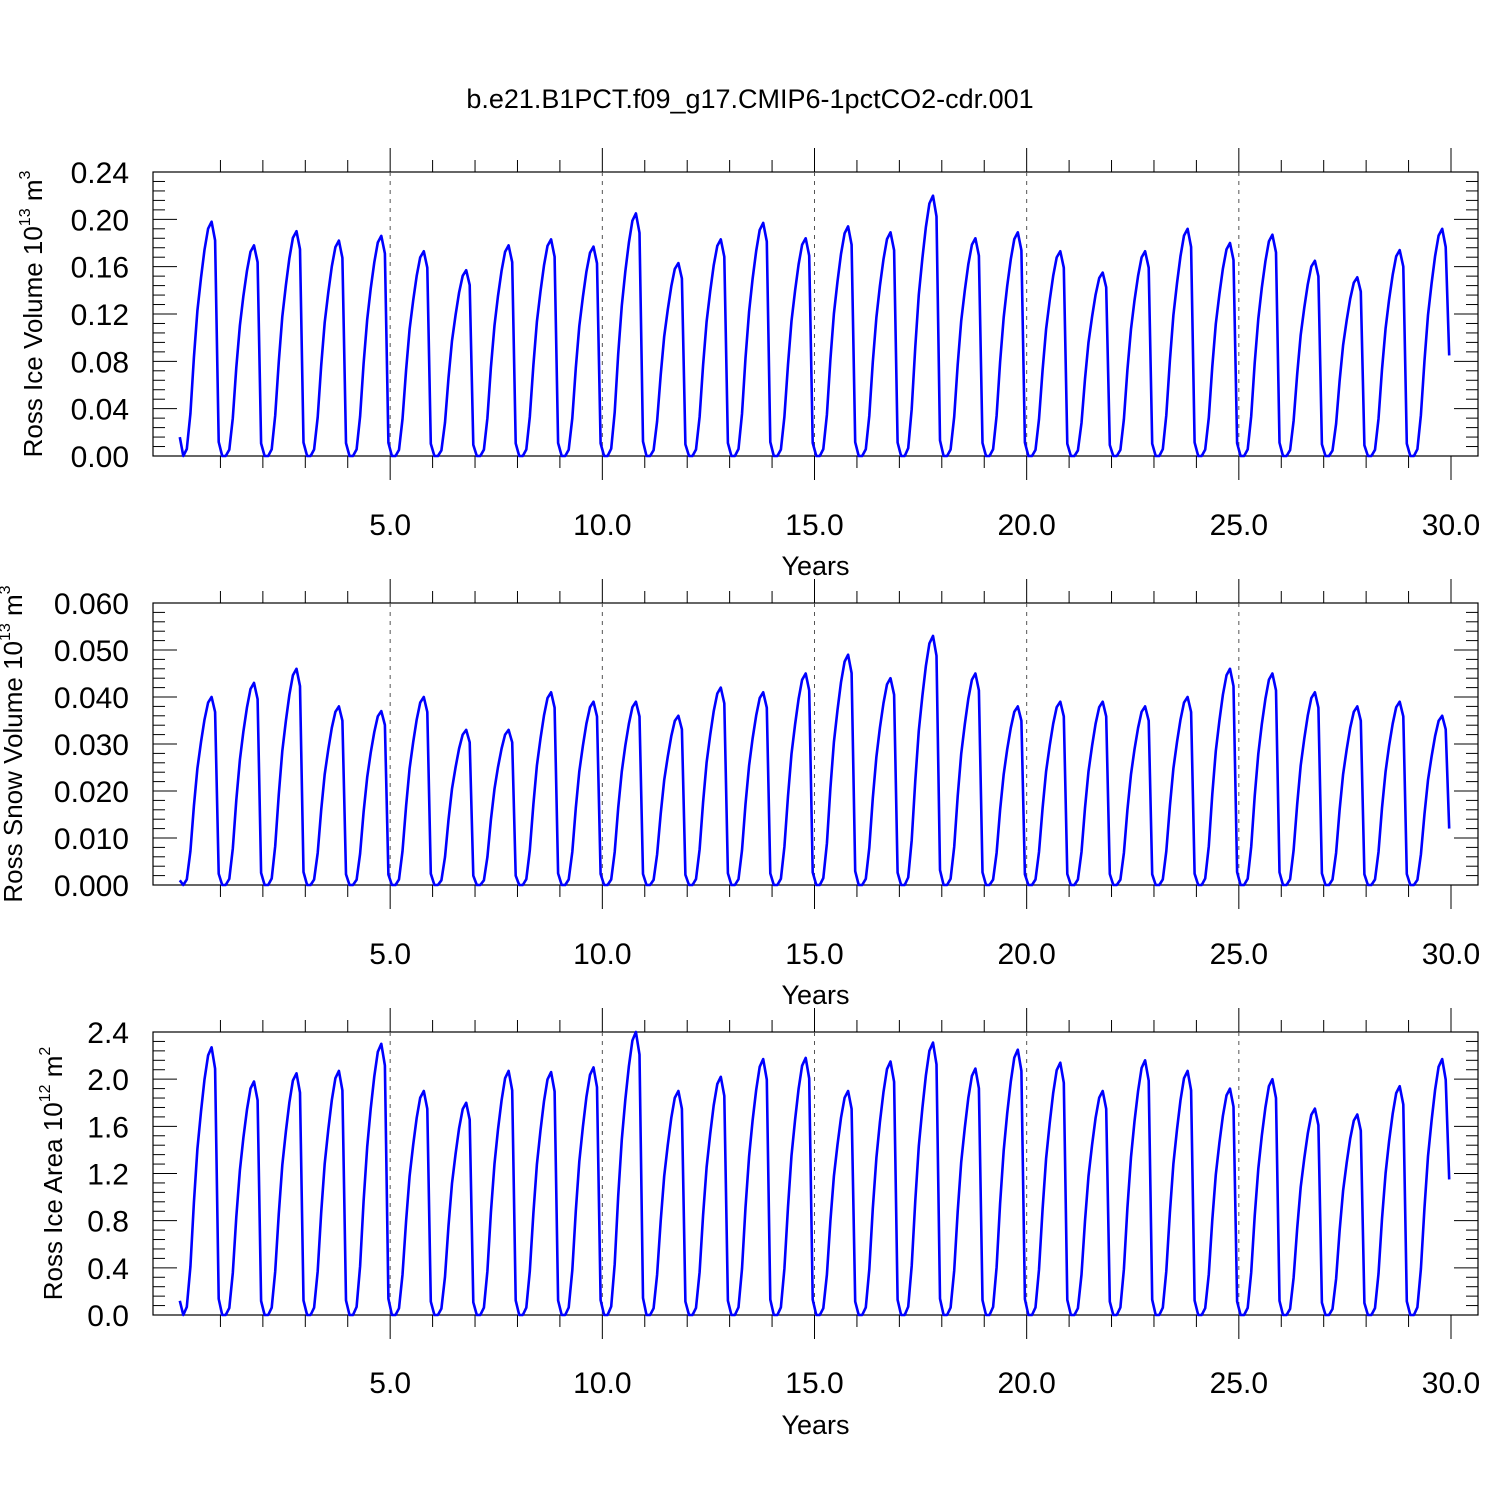 Image resolution: width=1500 pixels, height=1500 pixels. I want to click on y-tick-label: 1.2, so click(108, 1175).